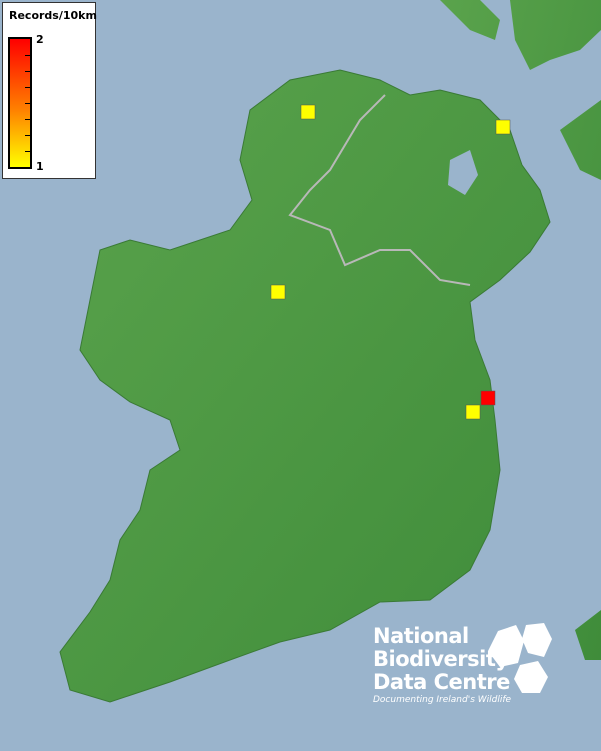 This screenshot has width=601, height=751. I want to click on color-ramp, so click(20, 103).